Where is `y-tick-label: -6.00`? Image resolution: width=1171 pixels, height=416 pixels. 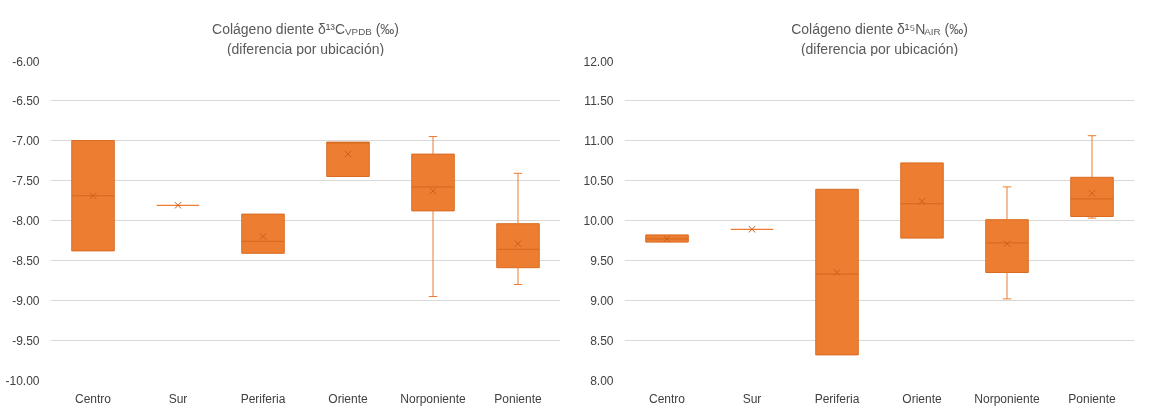
y-tick-label: -6.00 is located at coordinates (26, 61).